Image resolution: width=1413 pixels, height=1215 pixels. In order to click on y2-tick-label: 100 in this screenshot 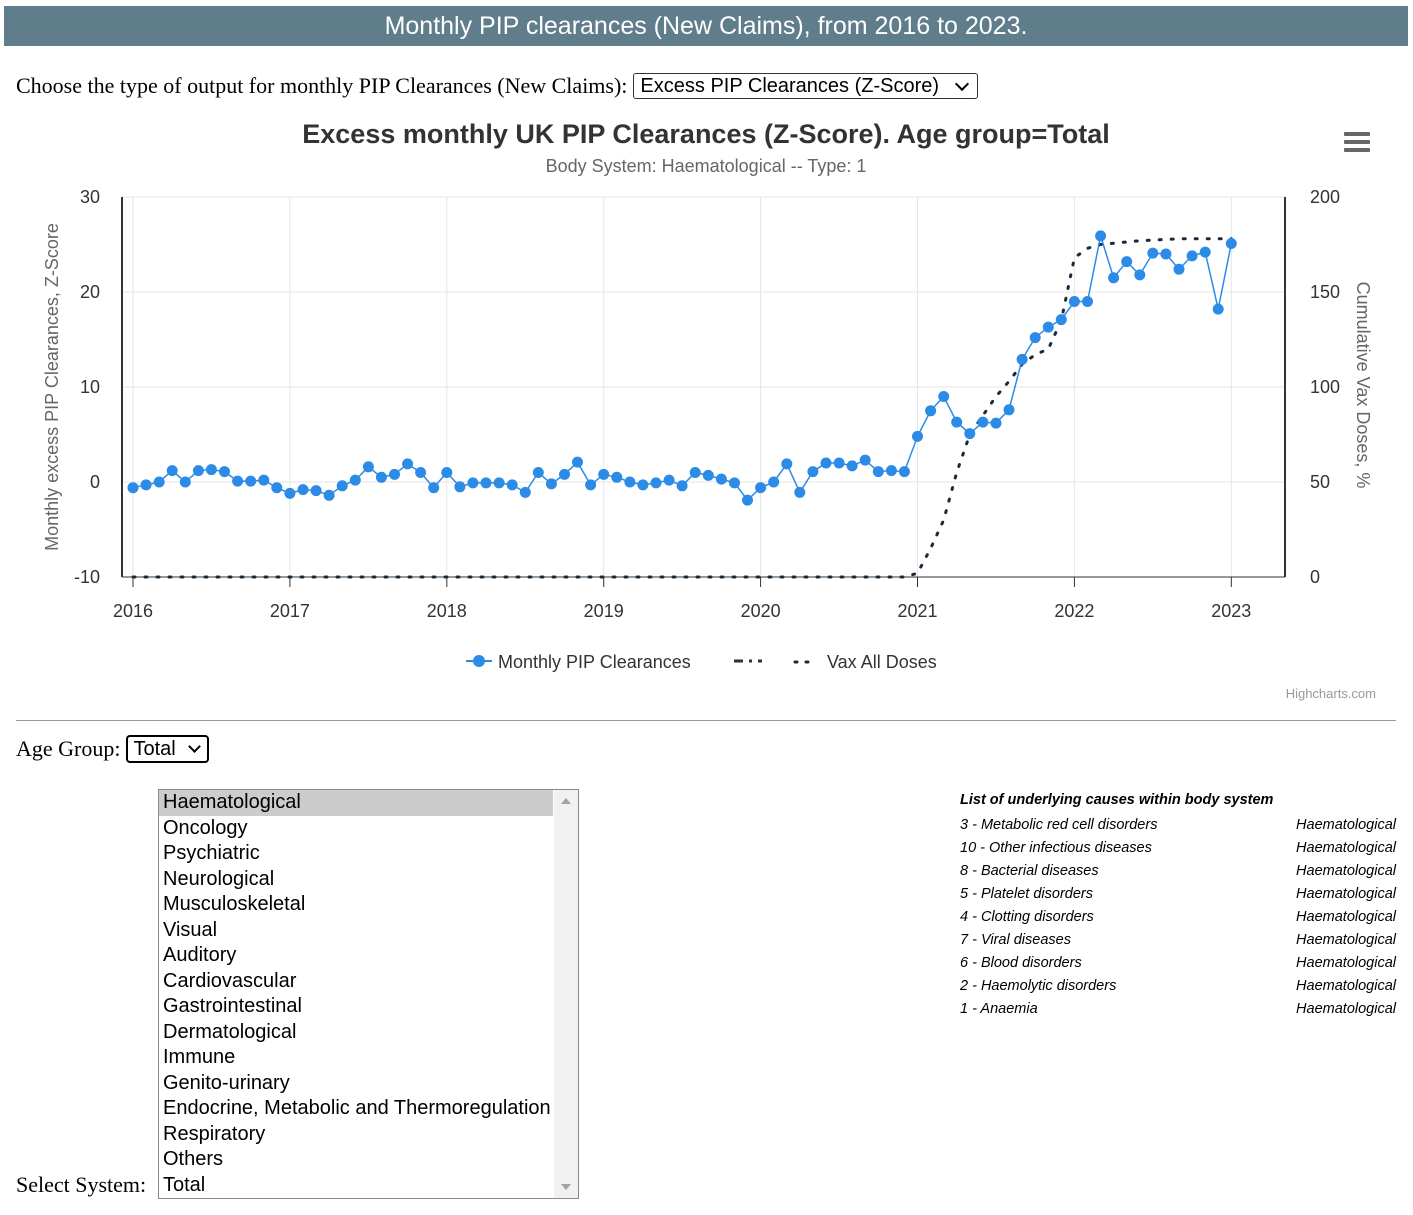, I will do `click(1325, 387)`.